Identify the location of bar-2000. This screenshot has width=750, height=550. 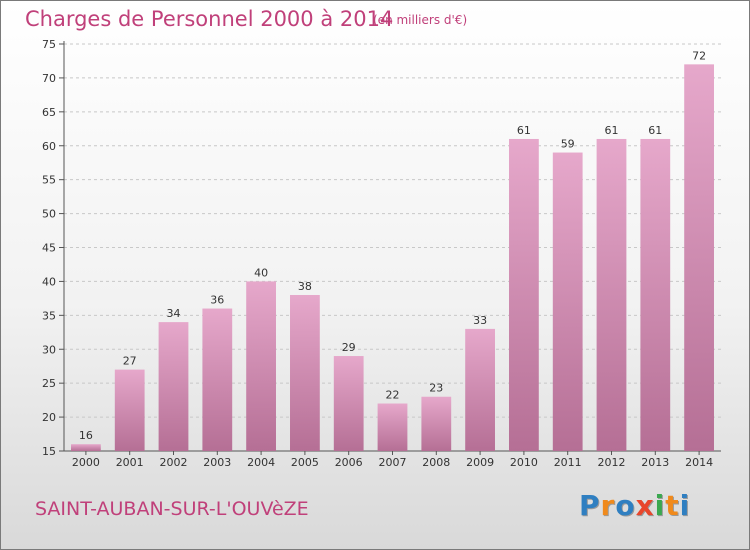
(86, 447).